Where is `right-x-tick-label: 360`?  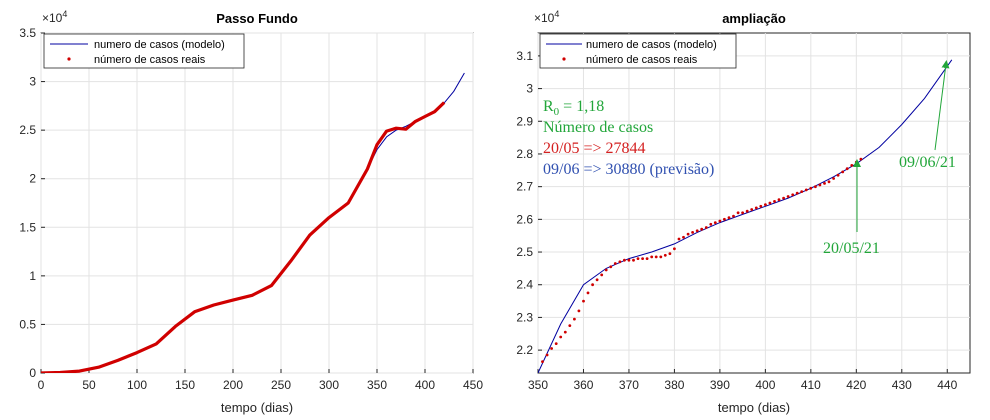
right-x-tick-label: 360 is located at coordinates (583, 385).